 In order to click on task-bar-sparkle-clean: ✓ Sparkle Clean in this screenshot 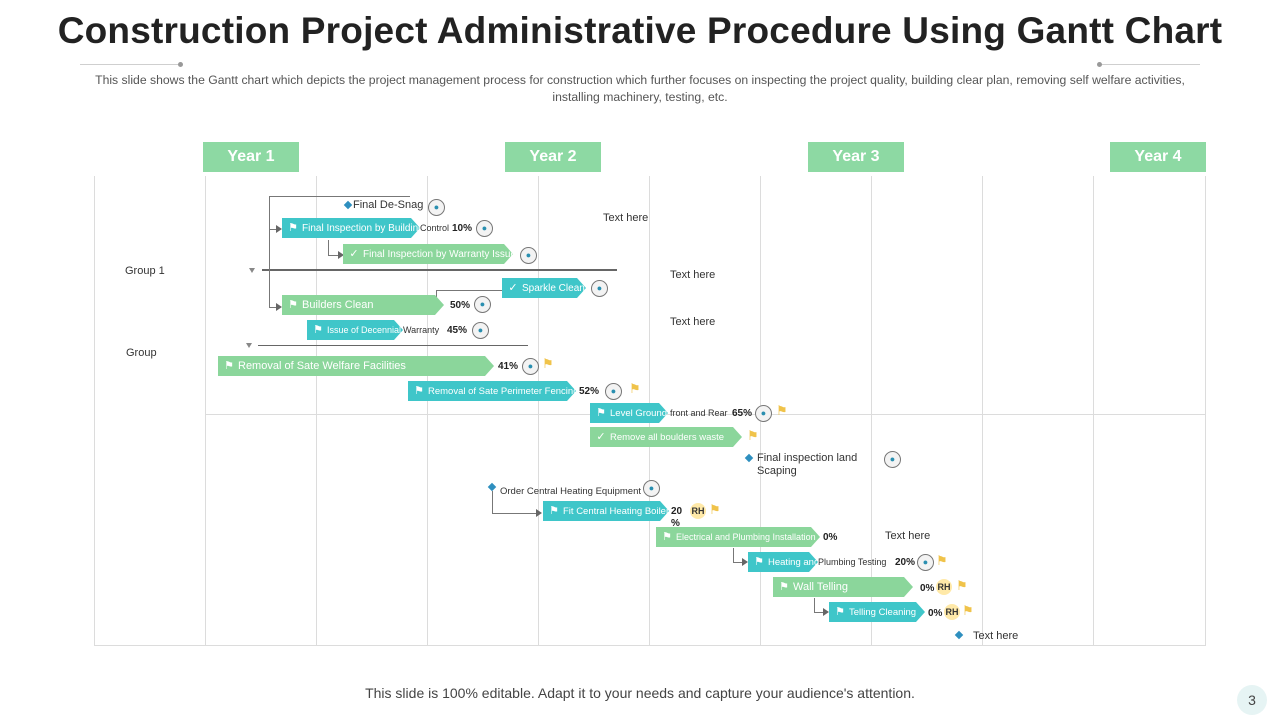, I will do `click(544, 288)`.